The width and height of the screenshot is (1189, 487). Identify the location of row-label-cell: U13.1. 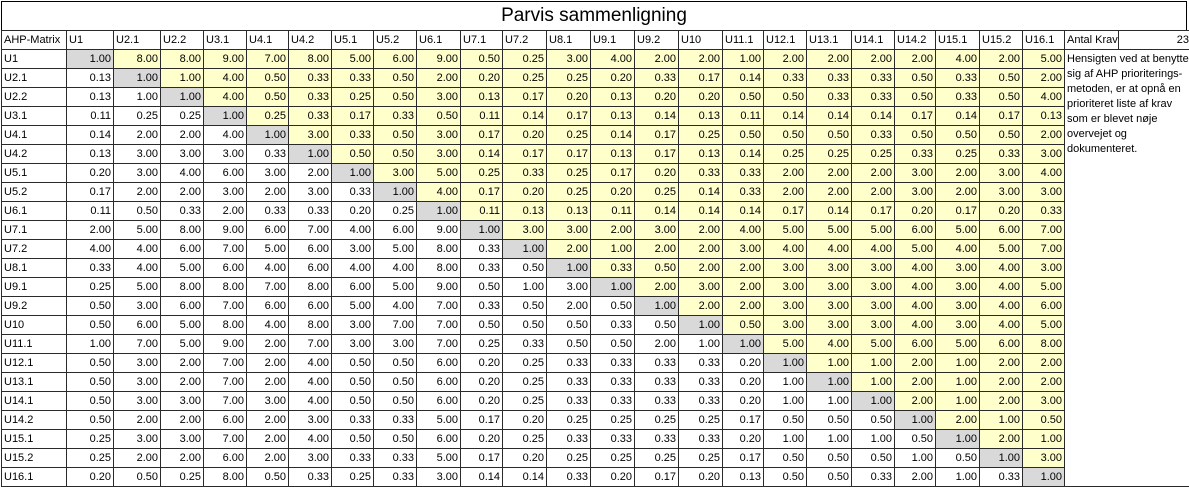
(34, 382).